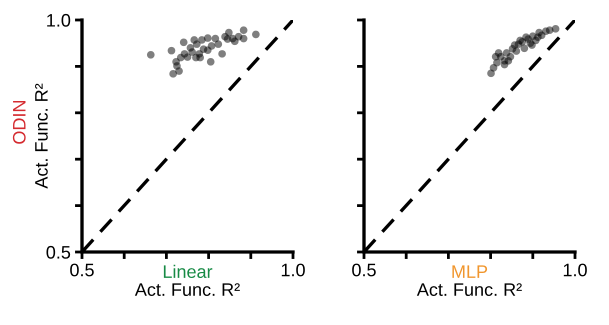 This screenshot has height=325, width=609. Describe the element at coordinates (19, 122) in the screenshot. I see `text: ODIN` at that location.